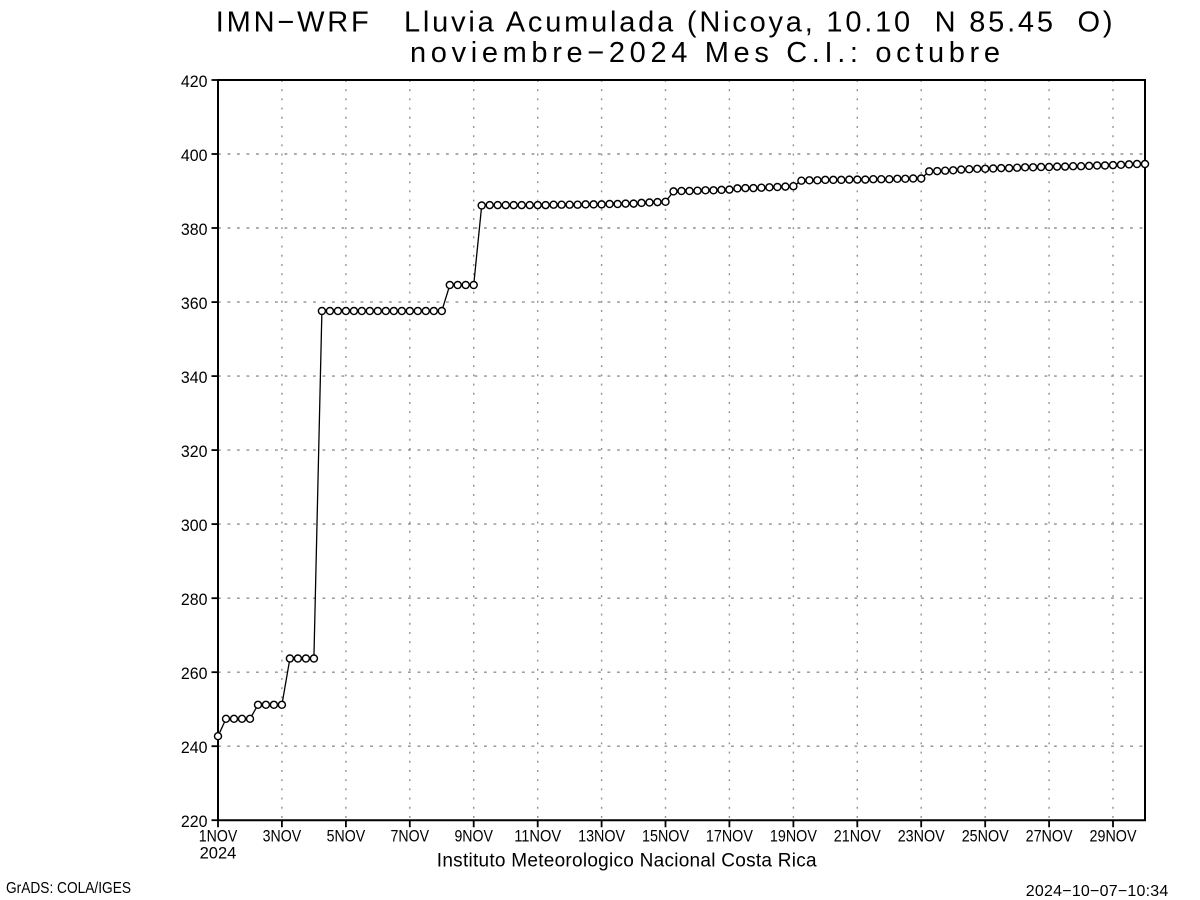  I want to click on svg-text: 25NOV, so click(986, 836).